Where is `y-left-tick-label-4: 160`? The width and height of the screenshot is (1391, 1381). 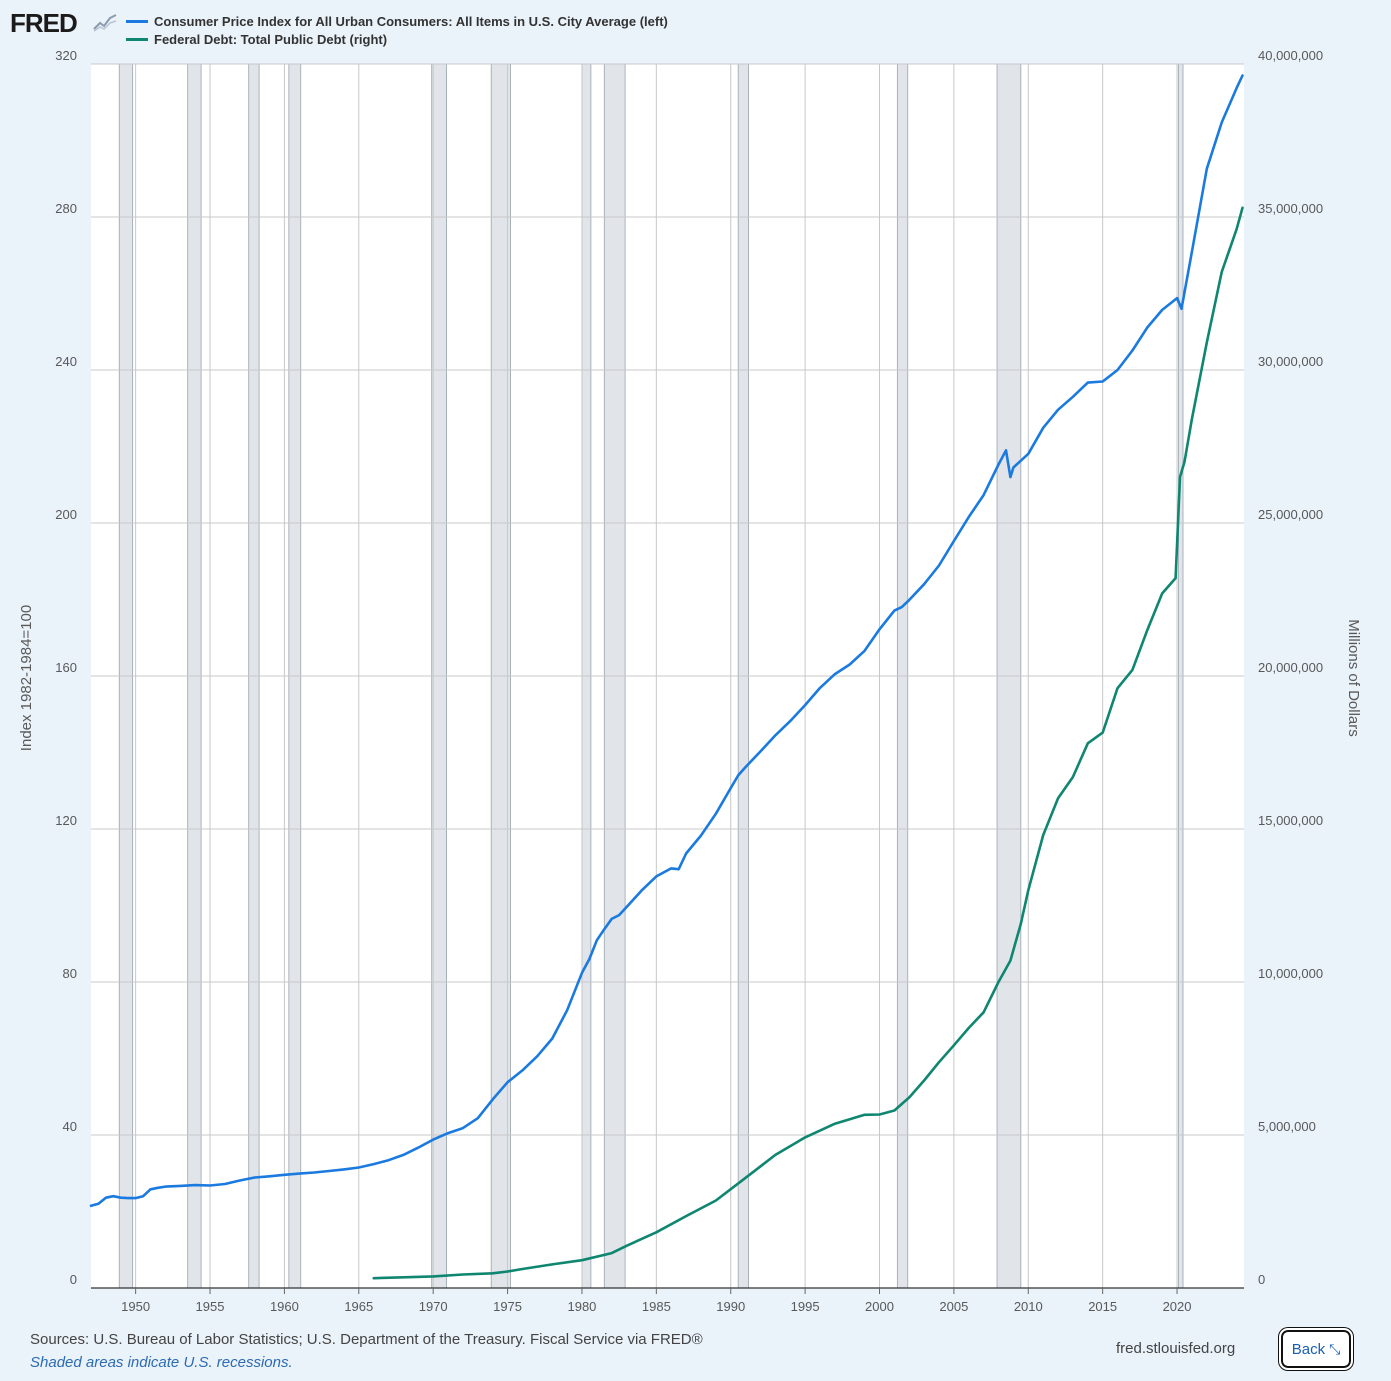 y-left-tick-label-4: 160 is located at coordinates (66, 667).